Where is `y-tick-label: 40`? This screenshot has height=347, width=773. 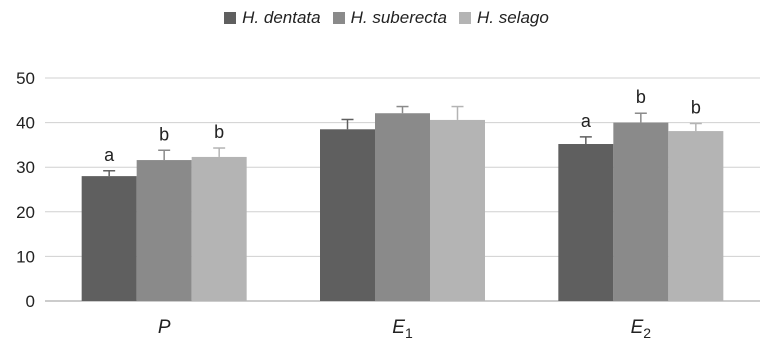 y-tick-label: 40 is located at coordinates (25, 123).